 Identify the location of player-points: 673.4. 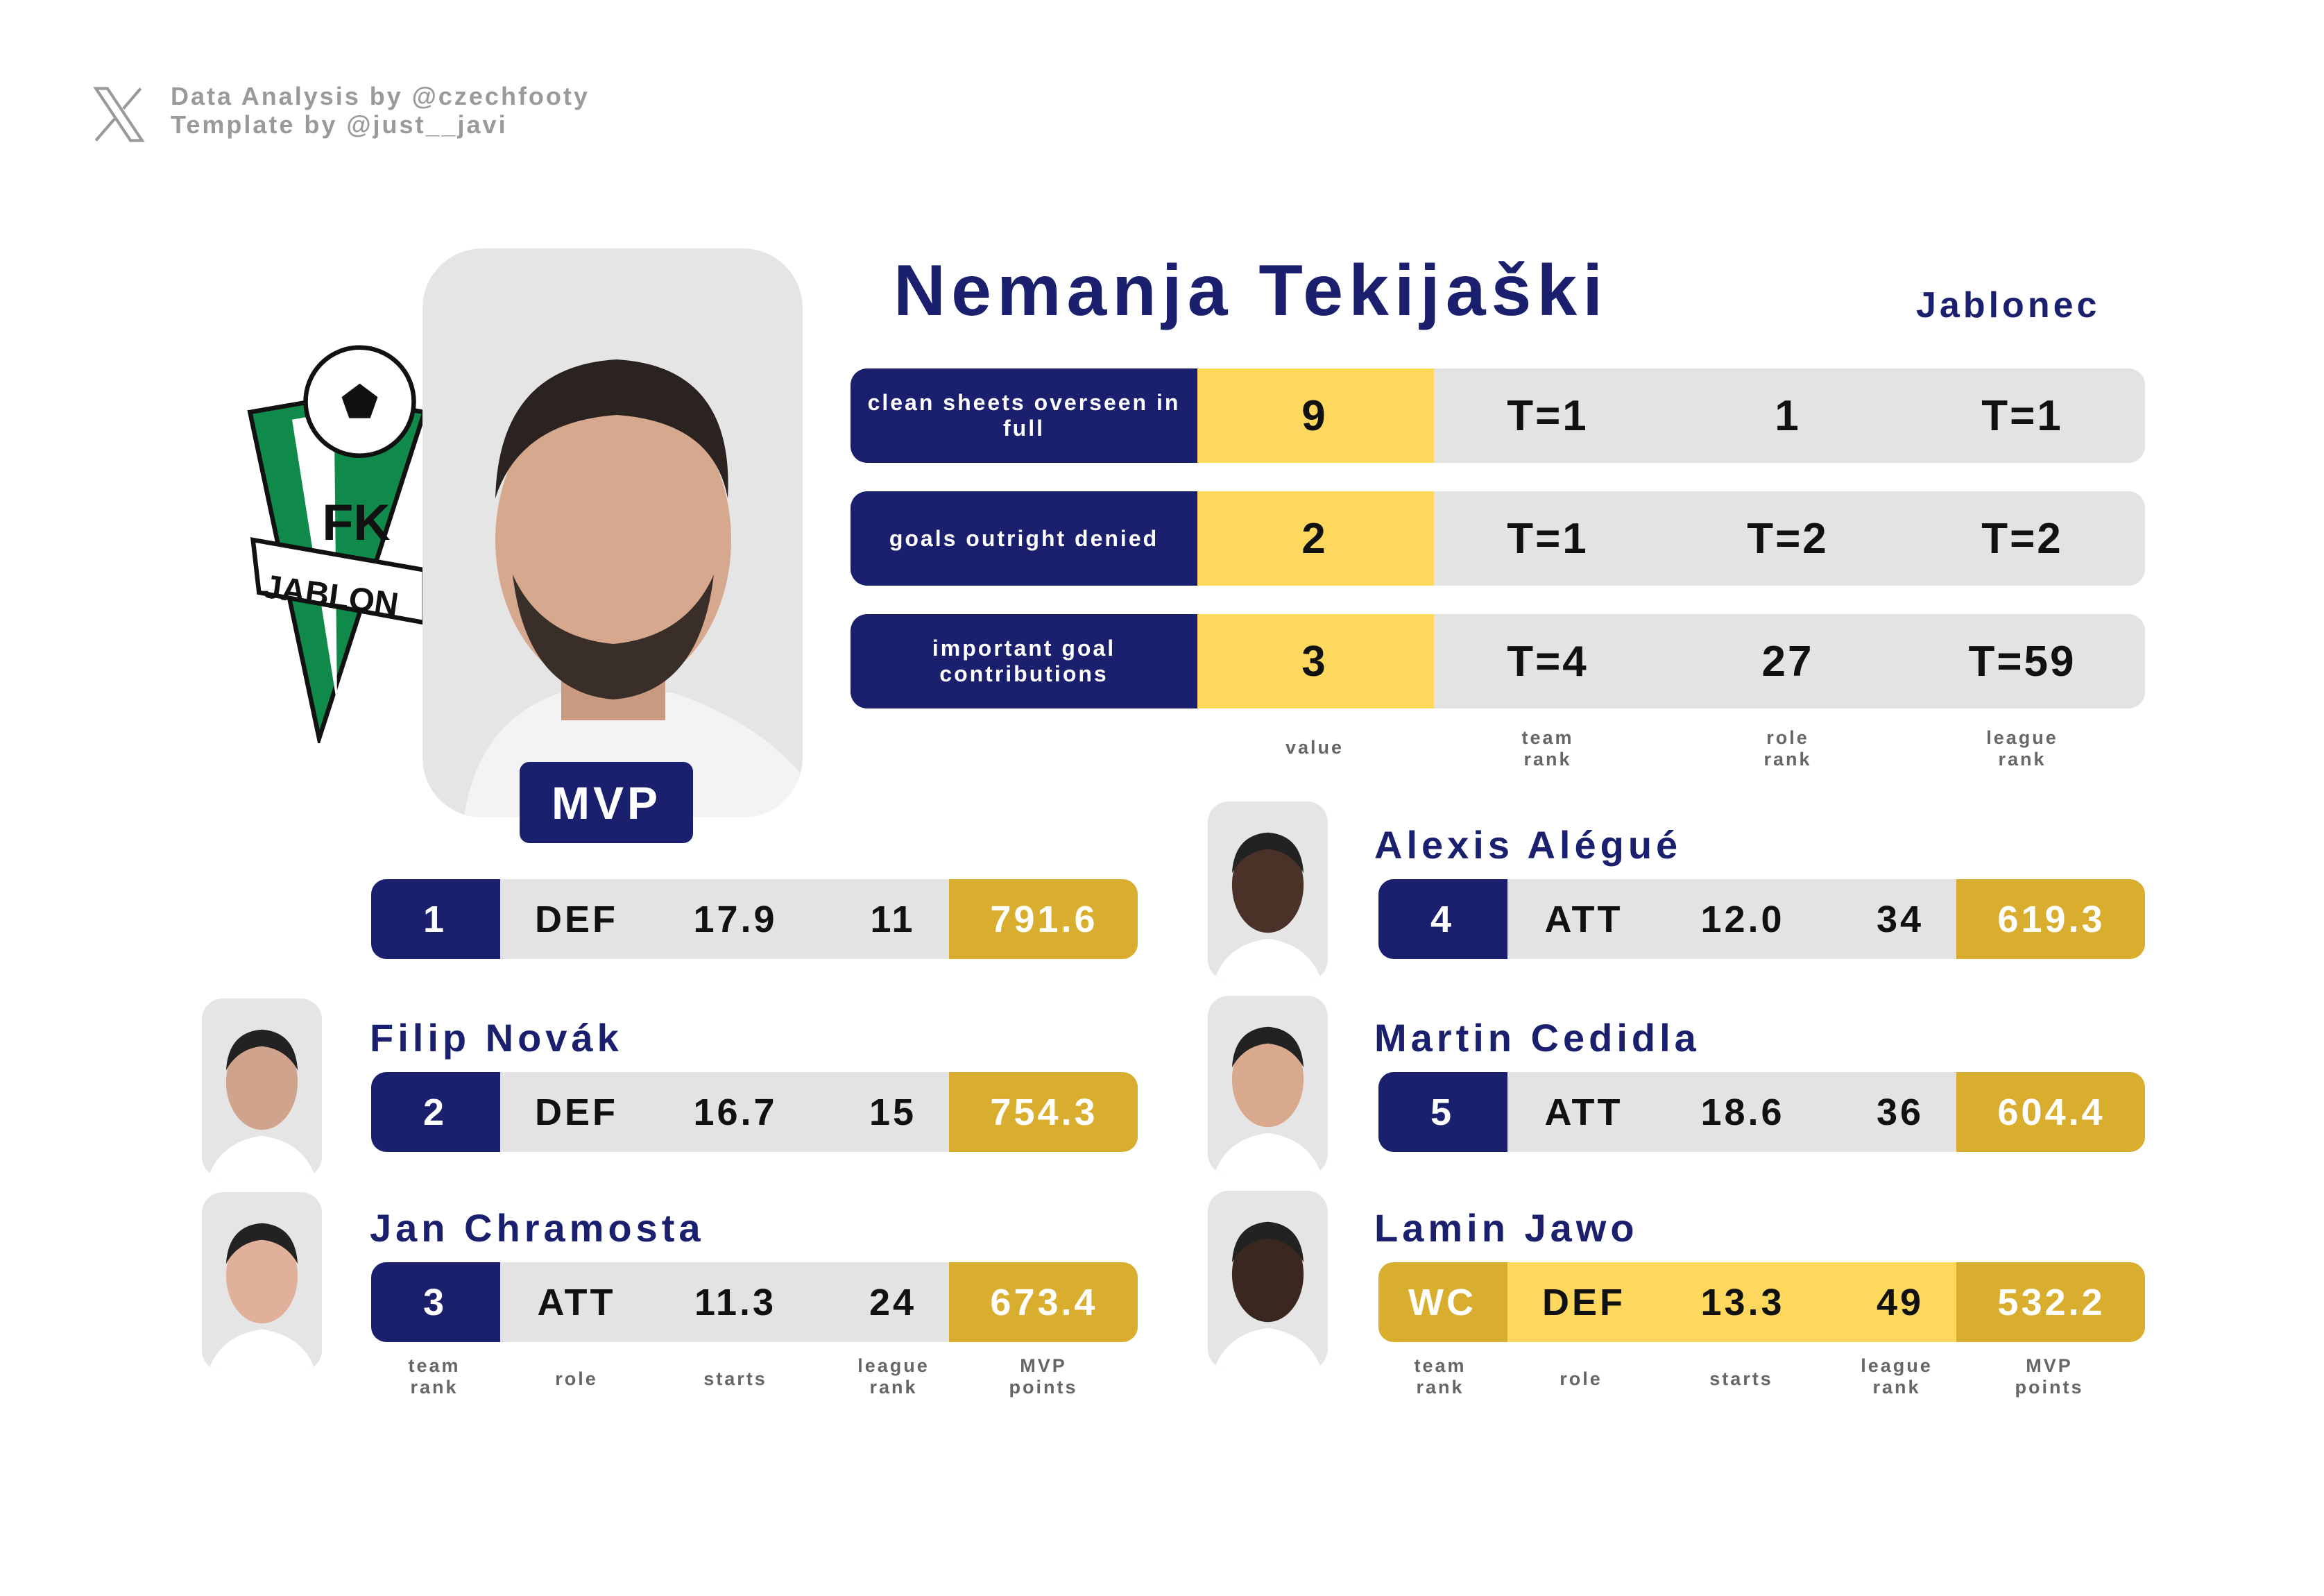
(1044, 1302).